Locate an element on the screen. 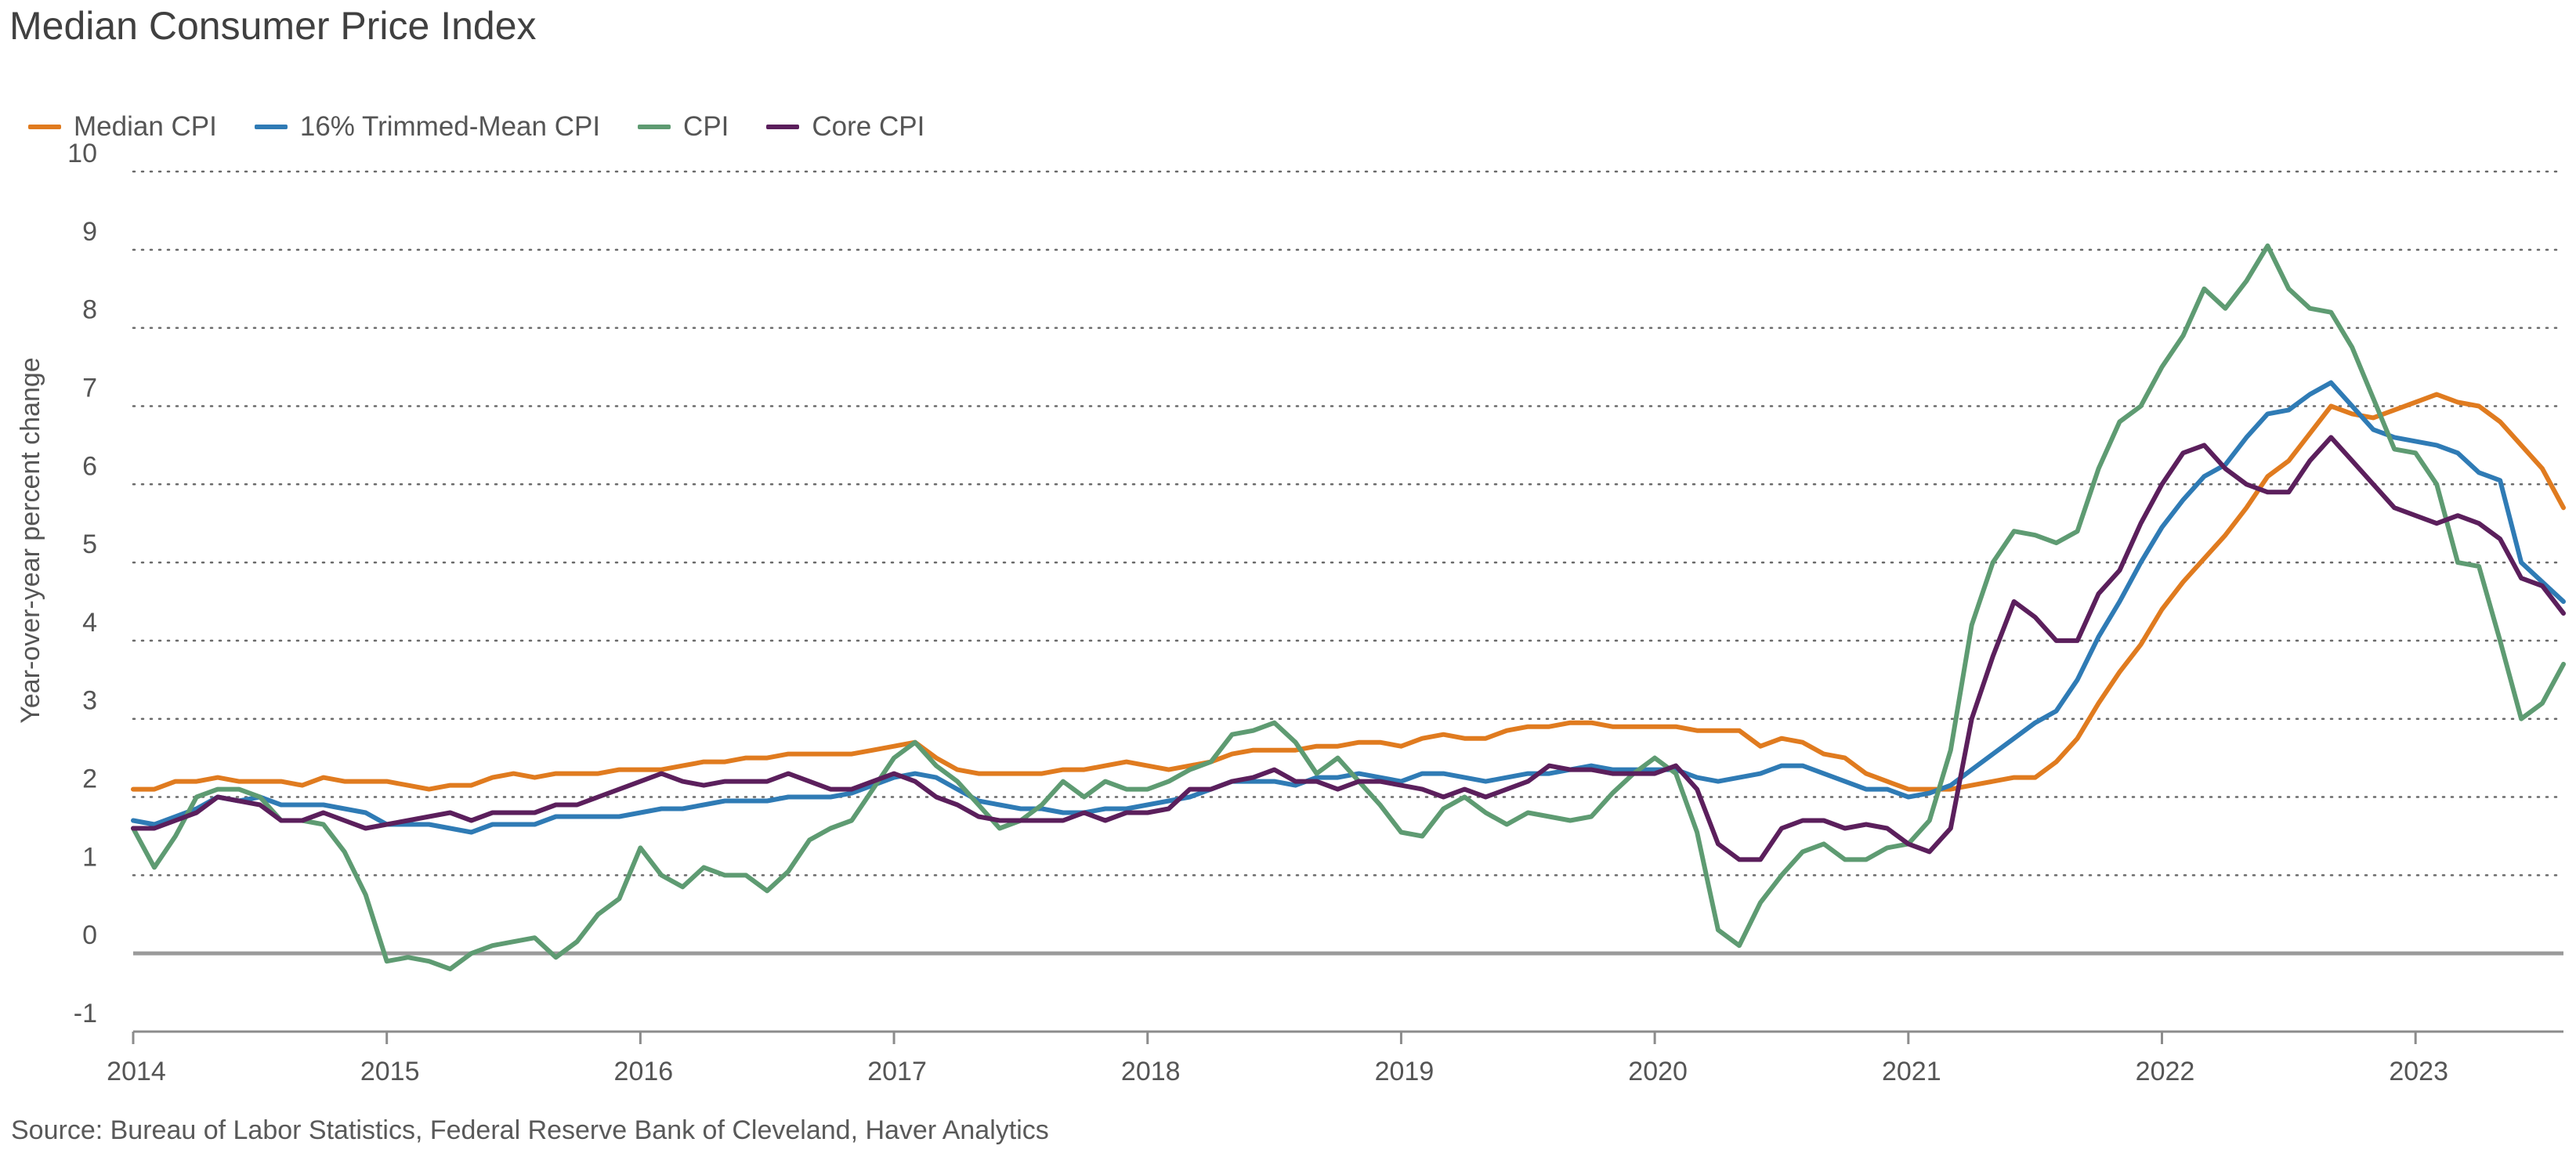 The width and height of the screenshot is (2576, 1153). y-tick-label: 1 is located at coordinates (89, 857).